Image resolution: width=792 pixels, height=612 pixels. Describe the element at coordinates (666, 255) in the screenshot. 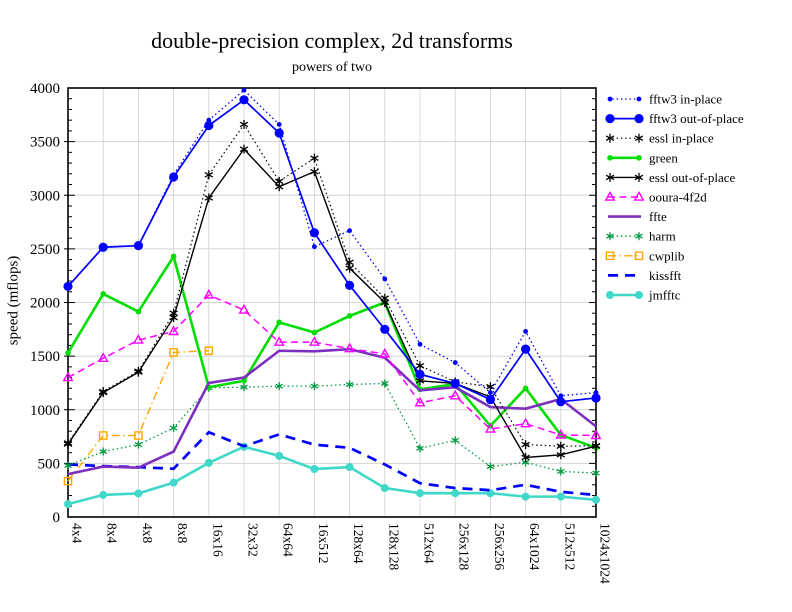

I see `legend-label: cwplib` at that location.